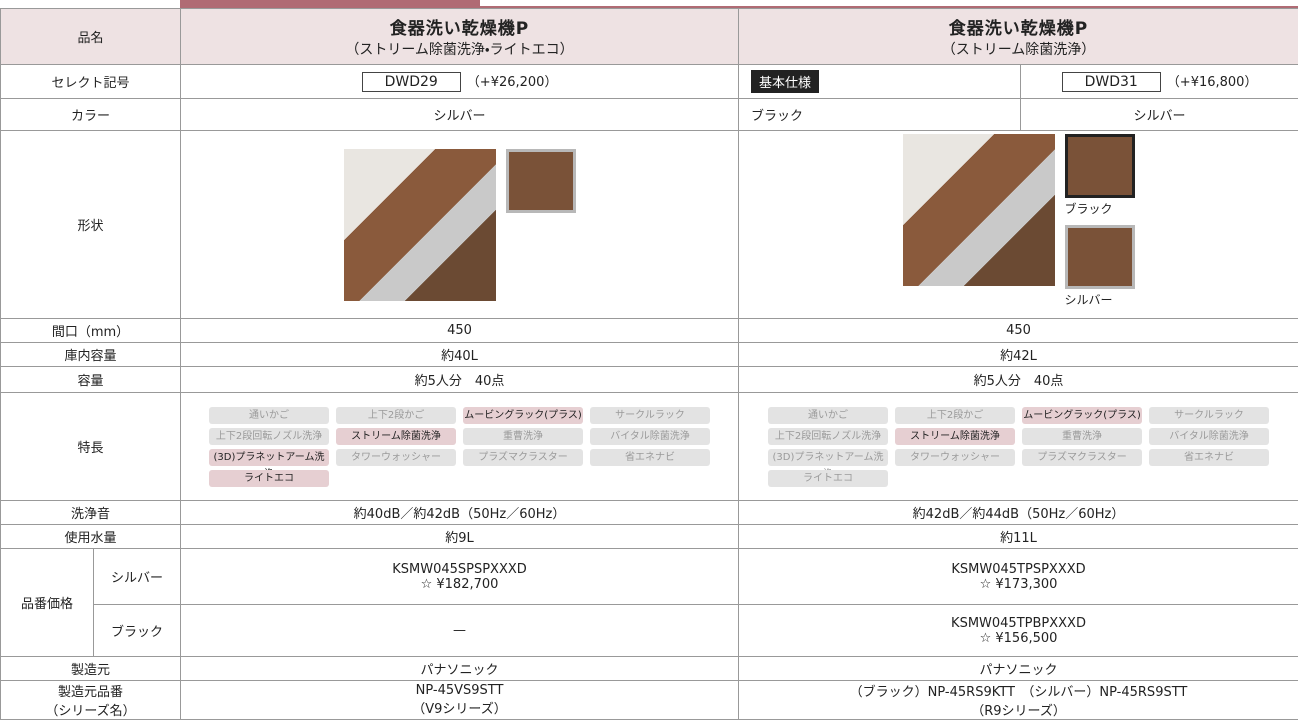 This screenshot has width=1298, height=720. What do you see at coordinates (880, 81) in the screenshot?
I see `cell: 基本仕様` at bounding box center [880, 81].